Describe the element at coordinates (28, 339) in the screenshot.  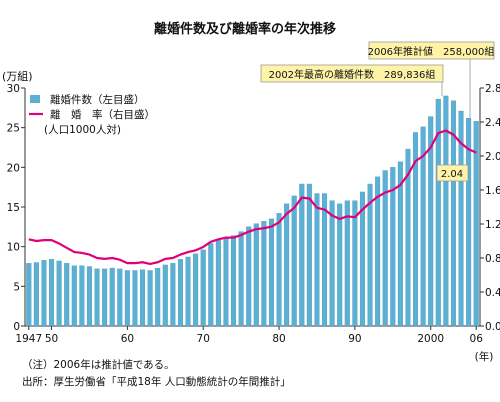
I see `x-tick-label: 1947` at that location.